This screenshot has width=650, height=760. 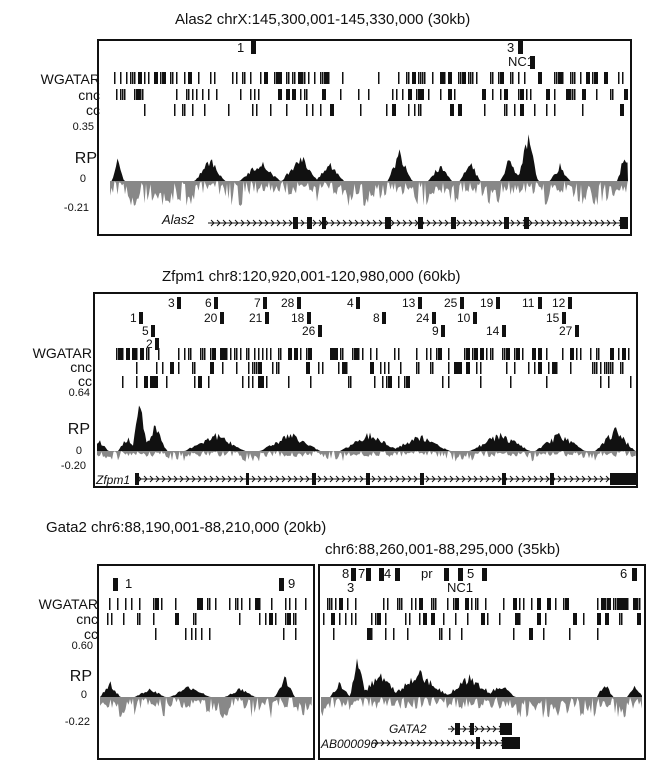 What do you see at coordinates (427, 573) in the screenshot?
I see `gata2-site-pr: pr` at bounding box center [427, 573].